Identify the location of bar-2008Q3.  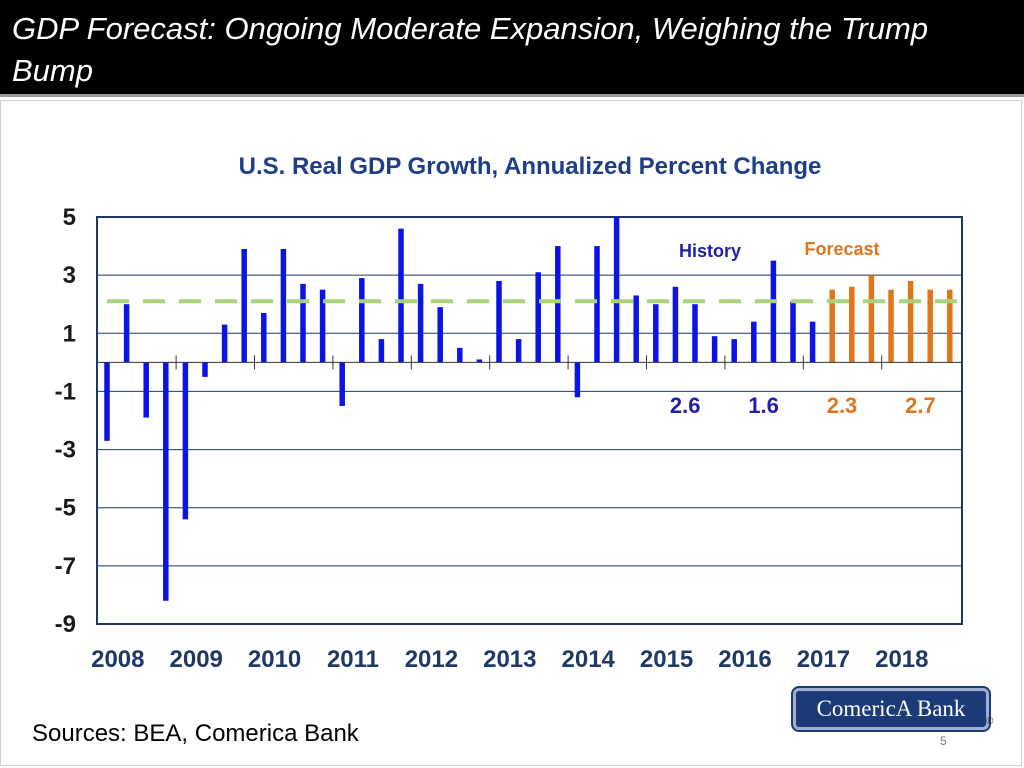
(146, 390).